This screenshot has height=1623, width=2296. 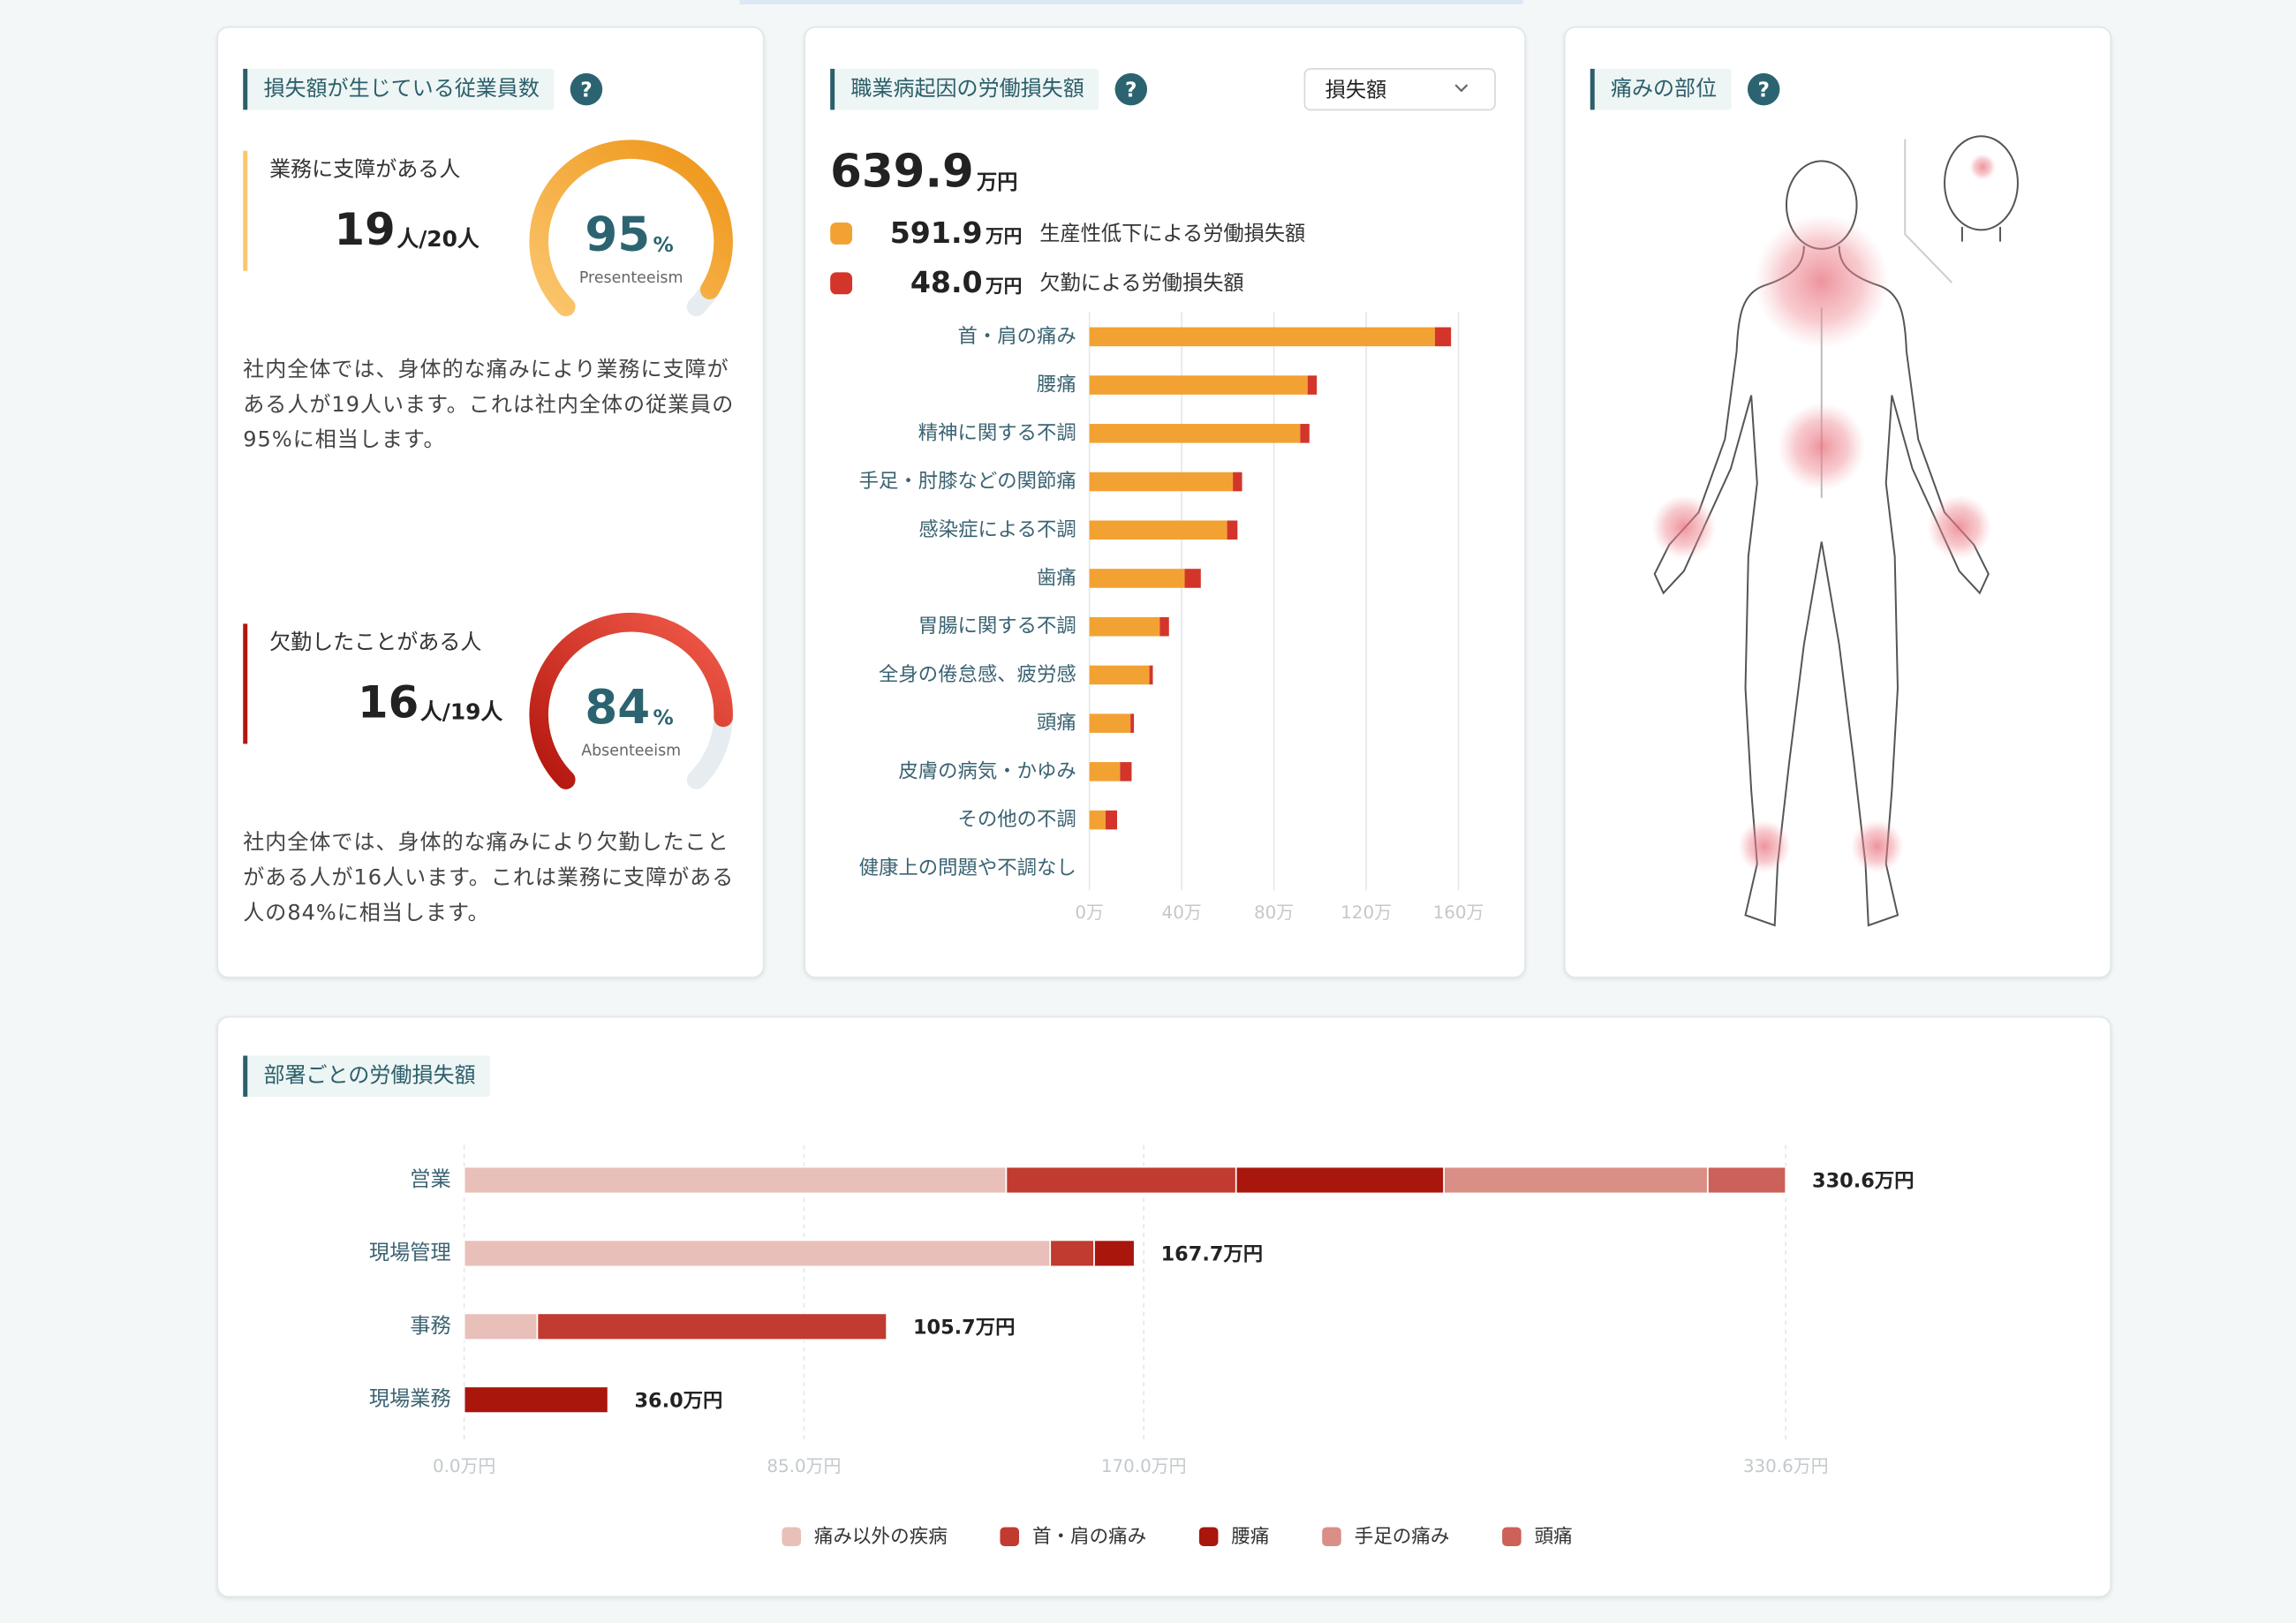 I want to click on x-tick-label: 85.0万円, so click(x=804, y=1466).